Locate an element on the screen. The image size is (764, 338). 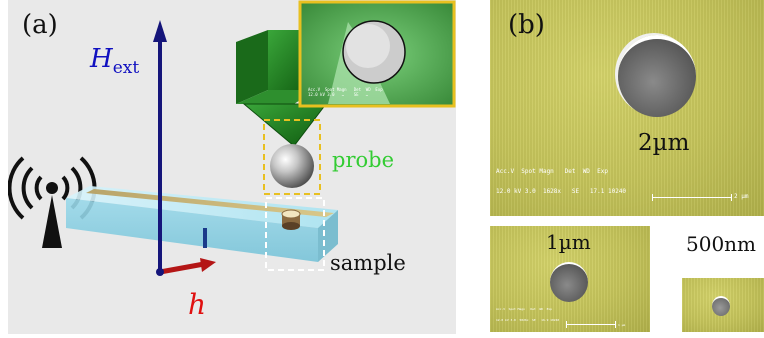
probe-label: probe is located at coordinates (363, 160).